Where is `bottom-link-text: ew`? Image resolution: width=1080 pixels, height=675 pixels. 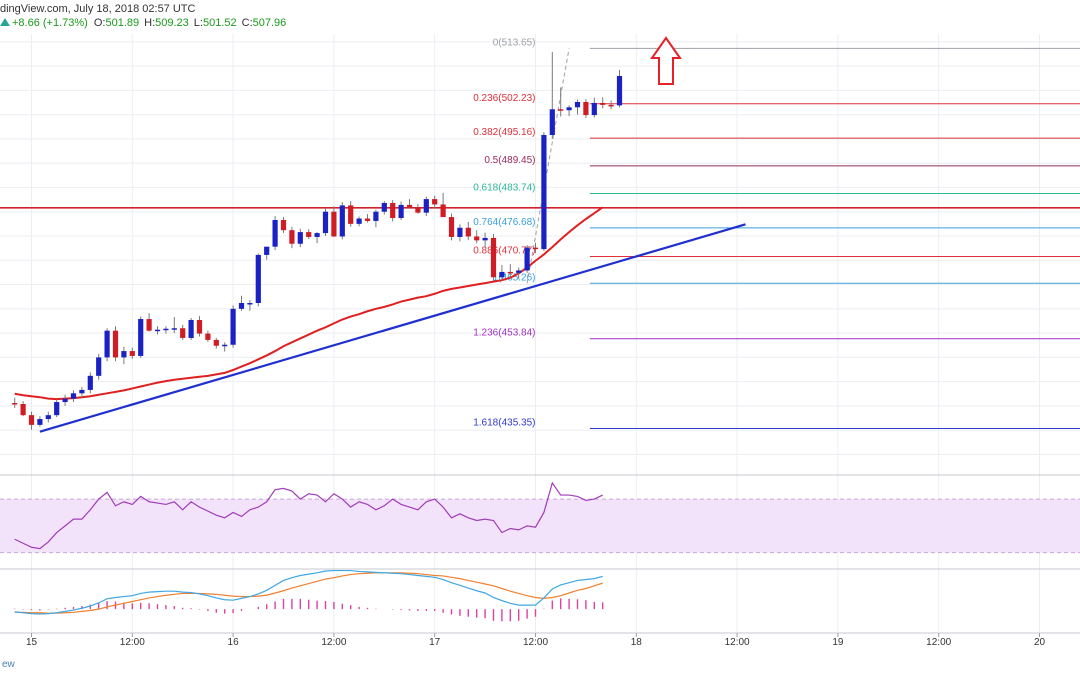 bottom-link-text: ew is located at coordinates (8, 664).